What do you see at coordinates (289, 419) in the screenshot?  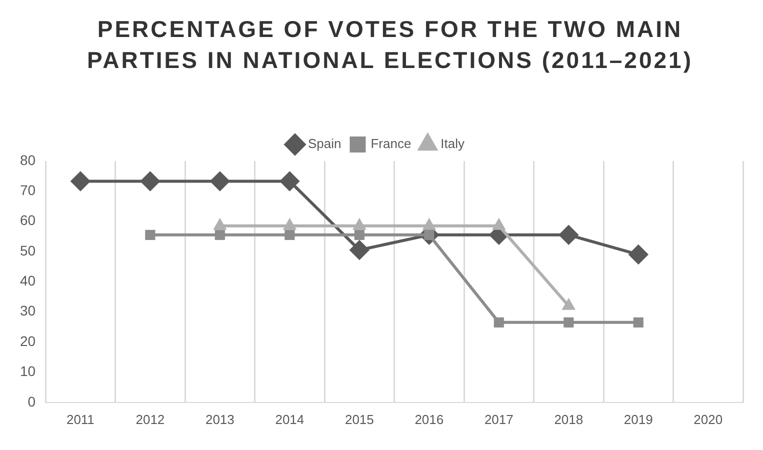 I see `x-tick-label: 2014` at bounding box center [289, 419].